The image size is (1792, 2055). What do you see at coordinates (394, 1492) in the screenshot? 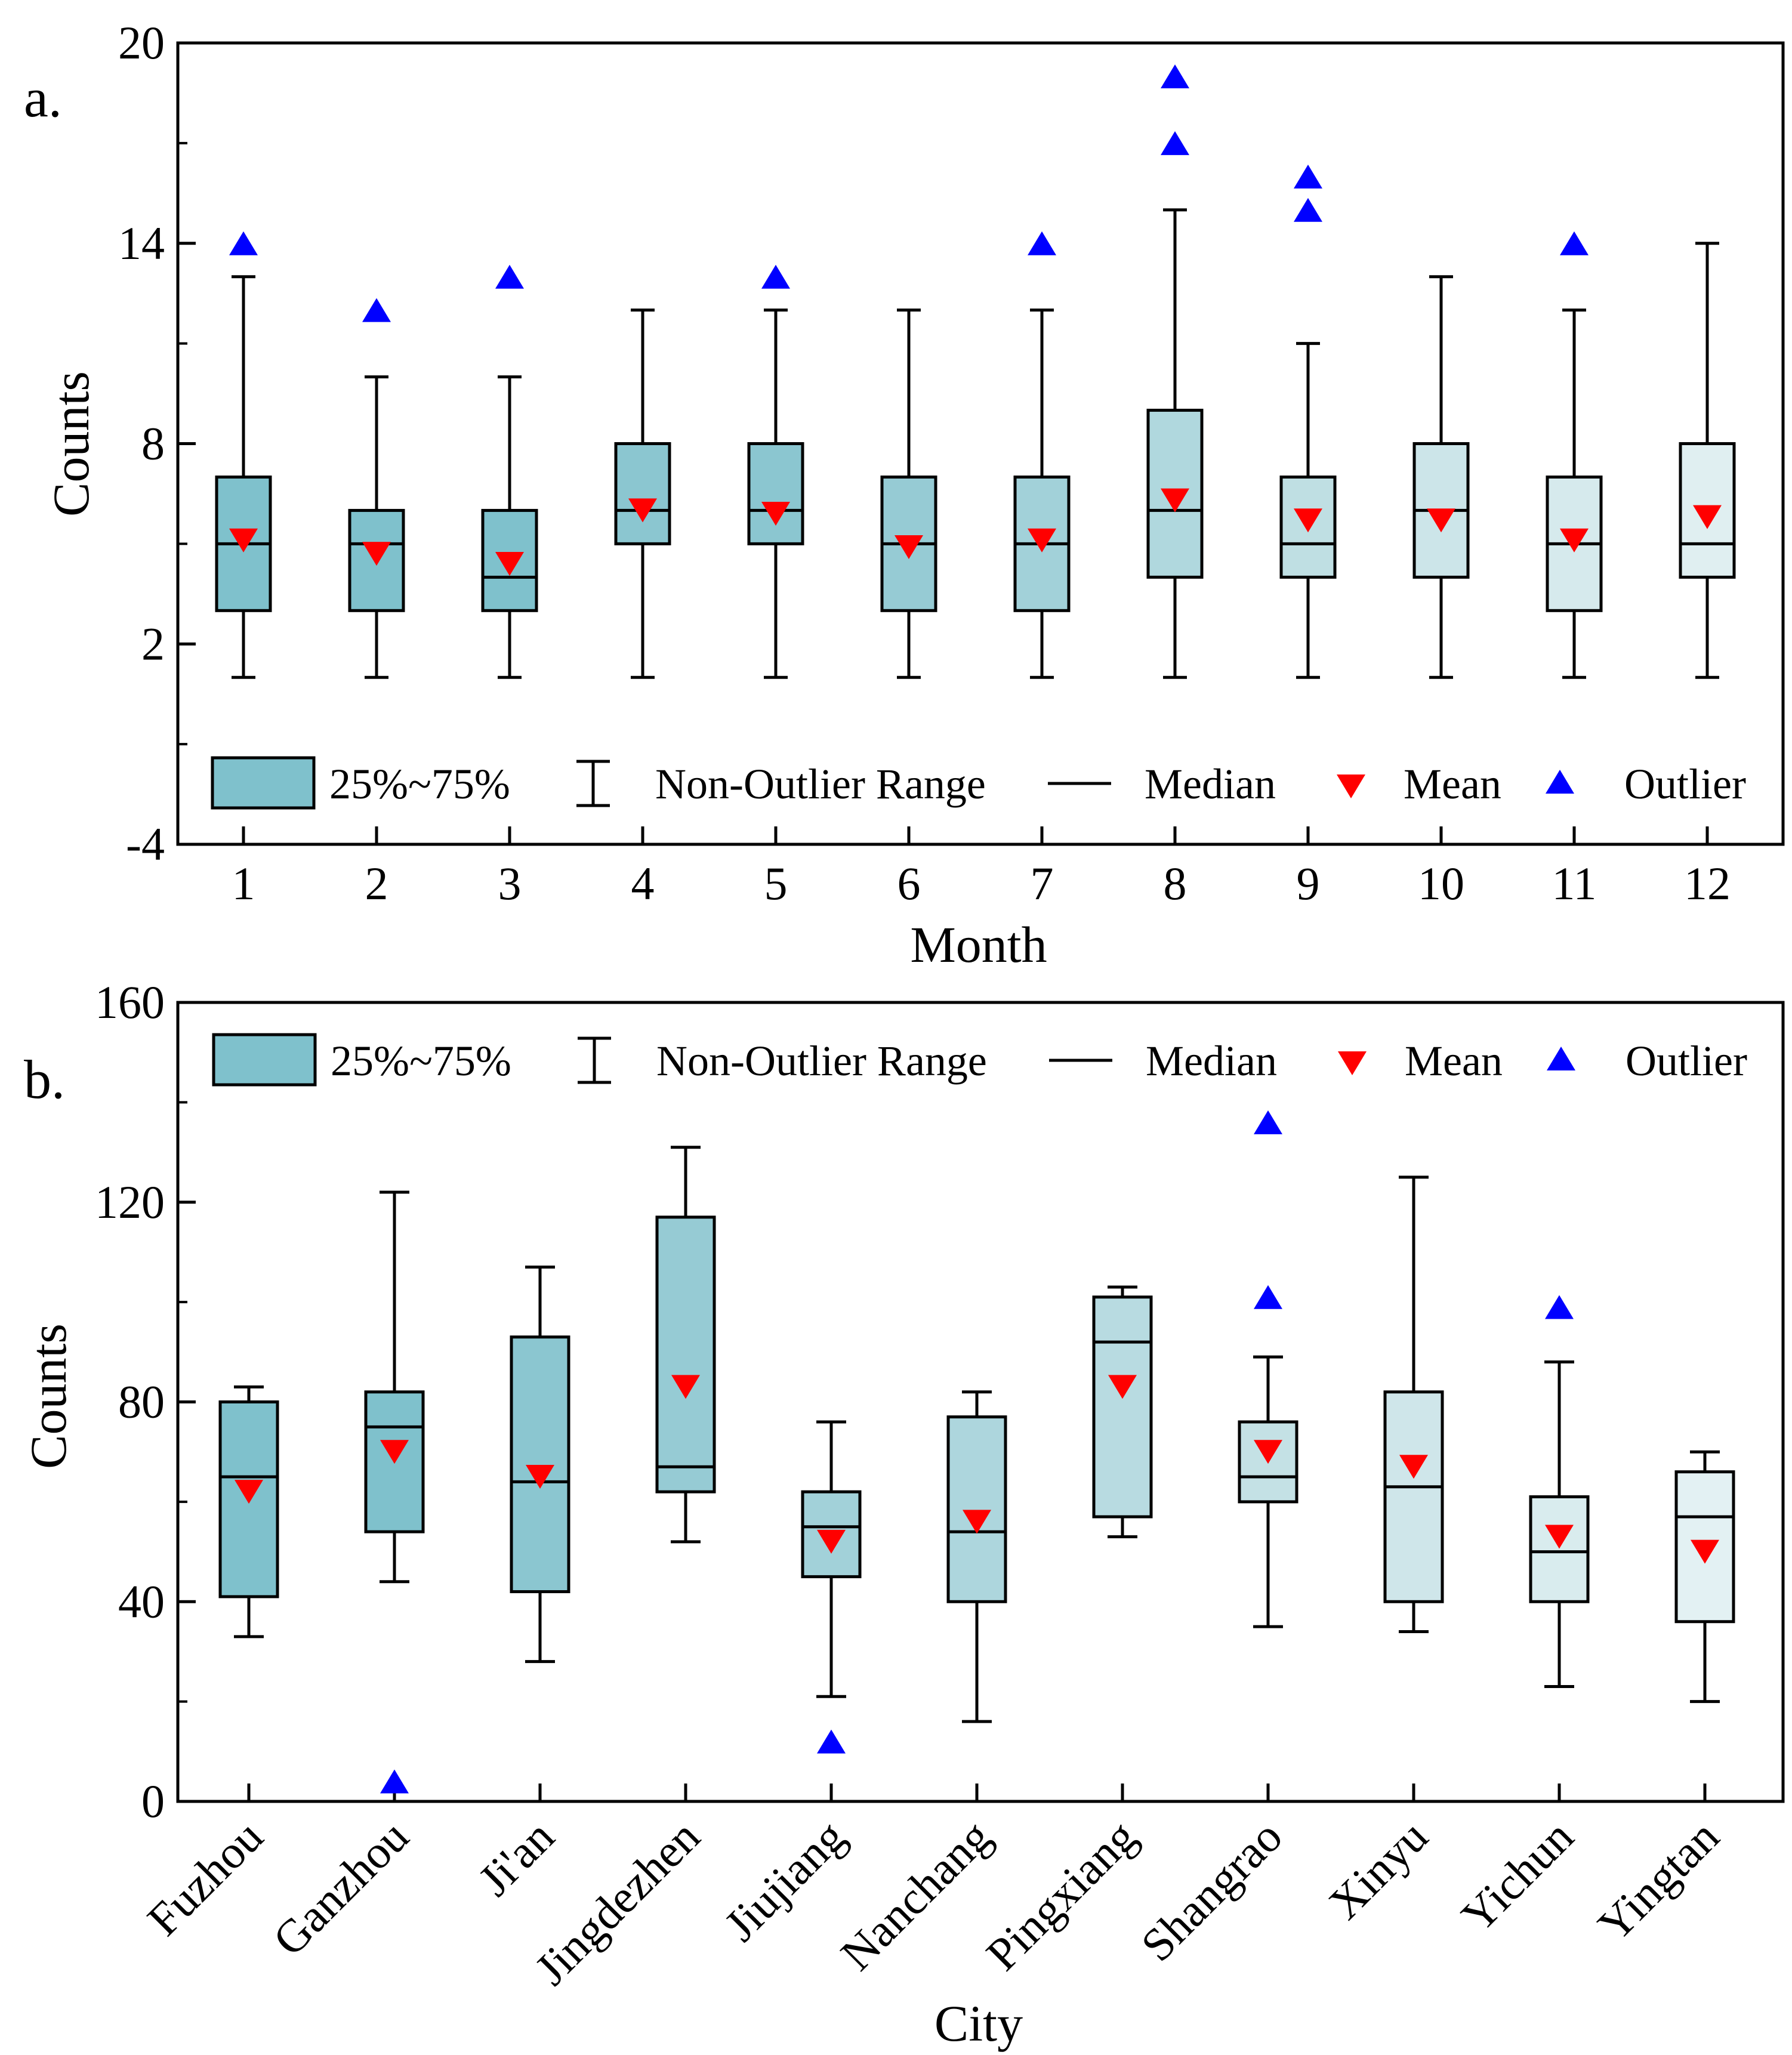
I see `box-group-Ganzhou` at bounding box center [394, 1492].